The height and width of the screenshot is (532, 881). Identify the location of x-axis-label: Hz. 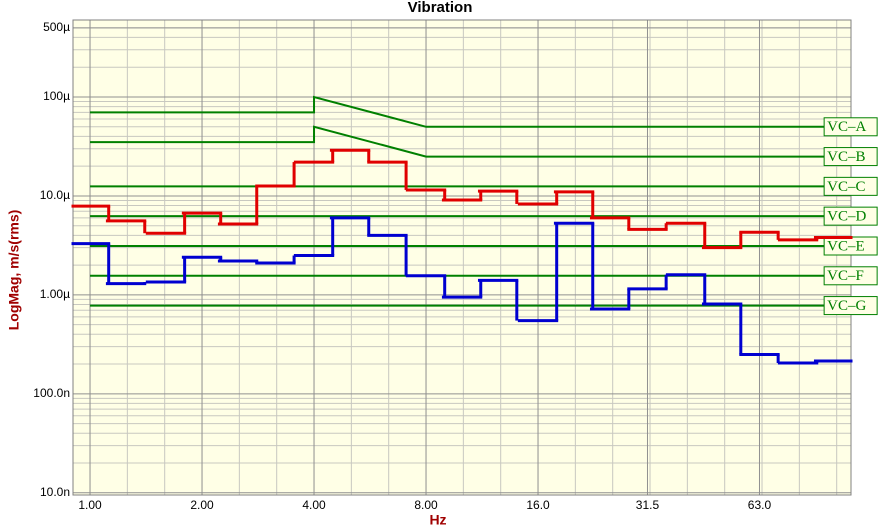
(437, 520).